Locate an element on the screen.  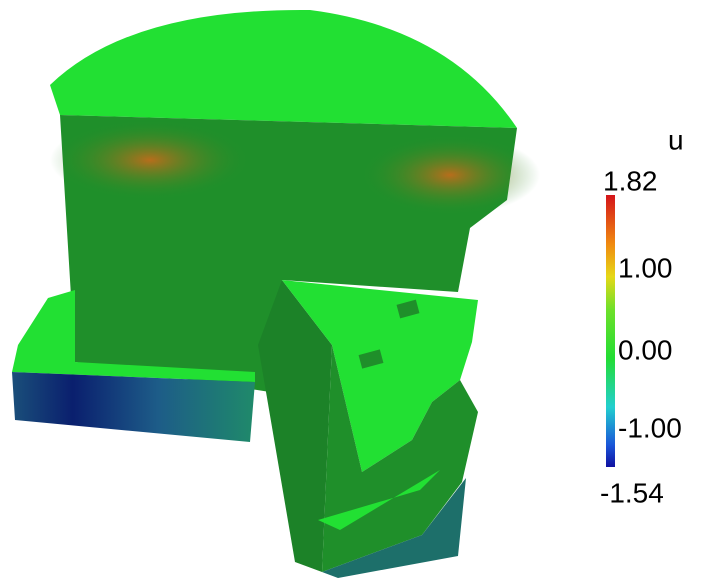
ledge is located at coordinates (133, 336).